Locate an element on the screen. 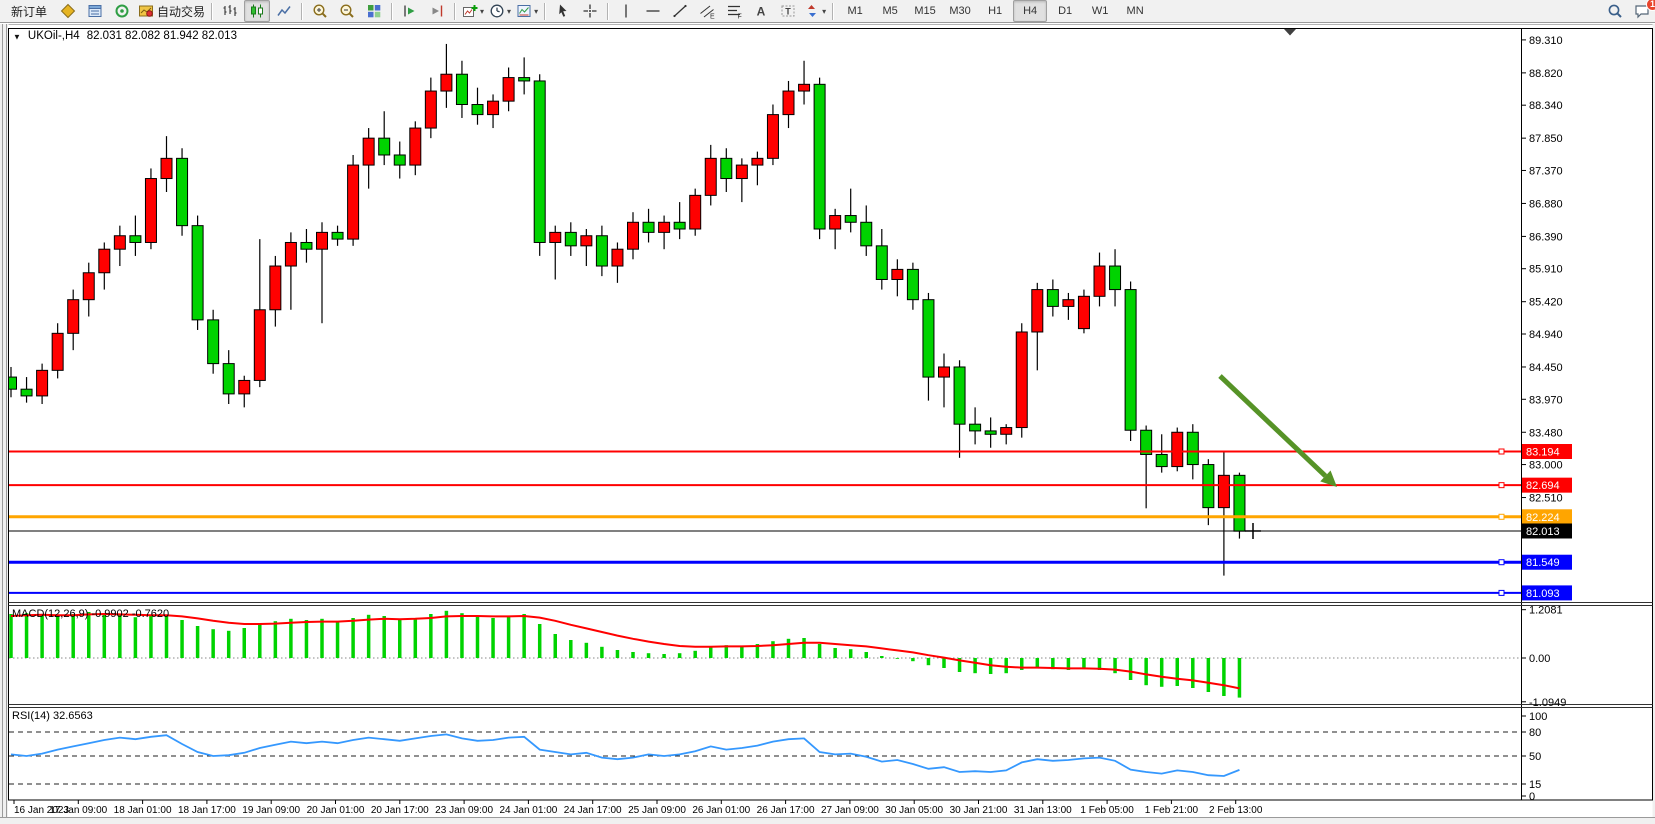 This screenshot has width=1655, height=824. timeframe-d1-button: D1 is located at coordinates (1065, 11).